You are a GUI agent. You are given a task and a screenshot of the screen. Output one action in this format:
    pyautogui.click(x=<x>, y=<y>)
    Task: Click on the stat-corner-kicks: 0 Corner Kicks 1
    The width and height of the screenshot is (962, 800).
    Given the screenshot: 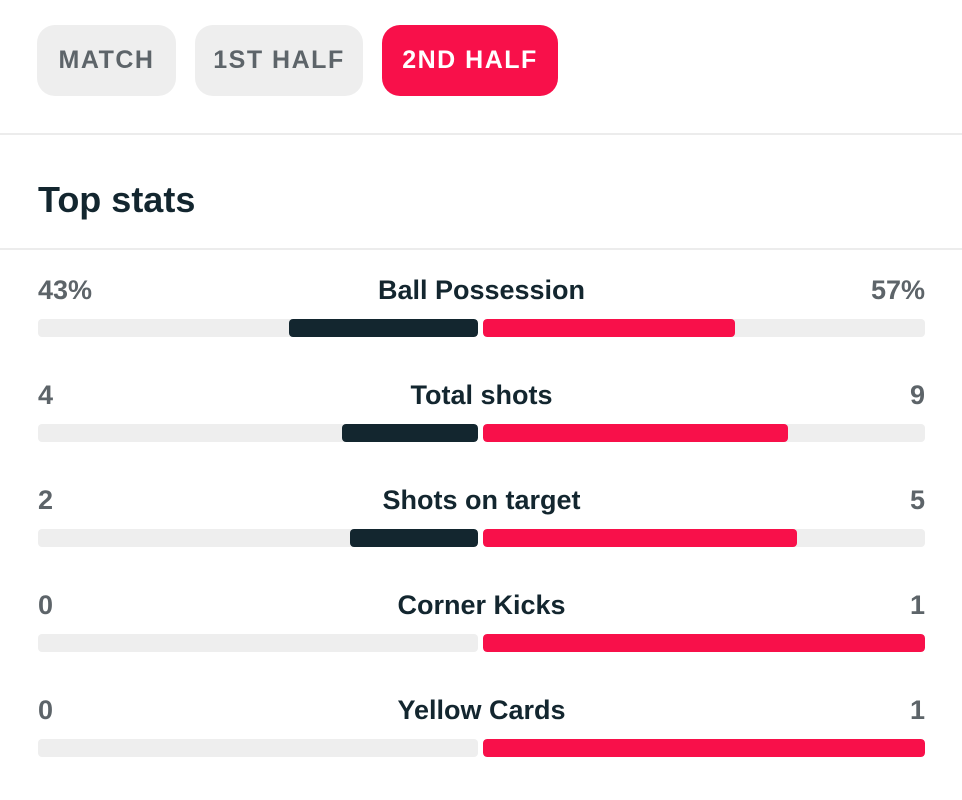 What is the action you would take?
    pyautogui.click(x=481, y=620)
    